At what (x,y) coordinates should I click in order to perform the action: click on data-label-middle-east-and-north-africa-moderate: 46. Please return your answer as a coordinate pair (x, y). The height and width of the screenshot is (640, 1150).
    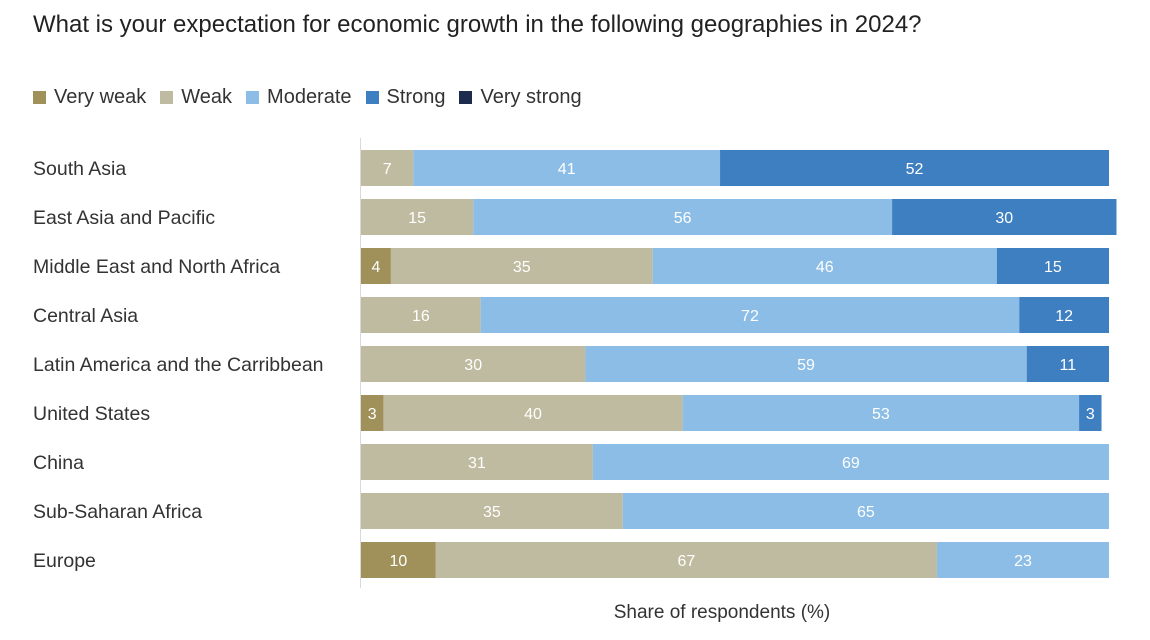
    Looking at the image, I should click on (825, 267).